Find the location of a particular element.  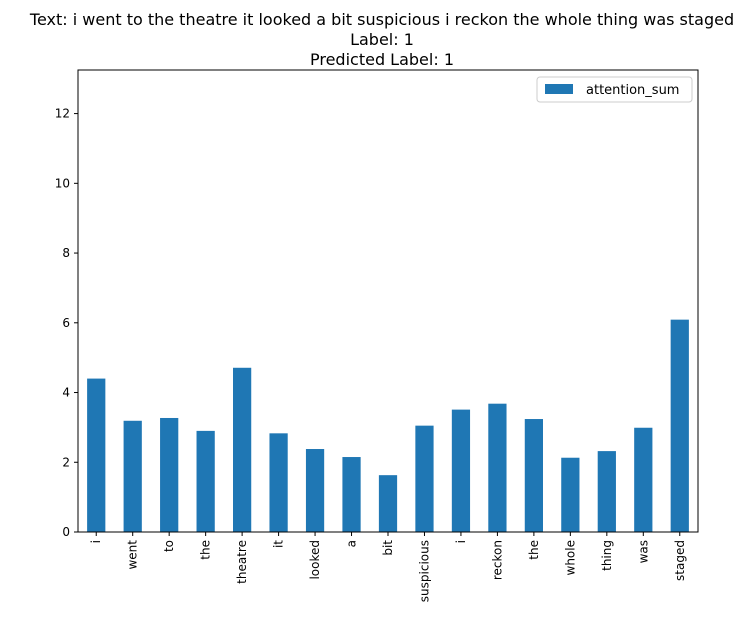

x-tick-label-4: theatre is located at coordinates (242, 562).